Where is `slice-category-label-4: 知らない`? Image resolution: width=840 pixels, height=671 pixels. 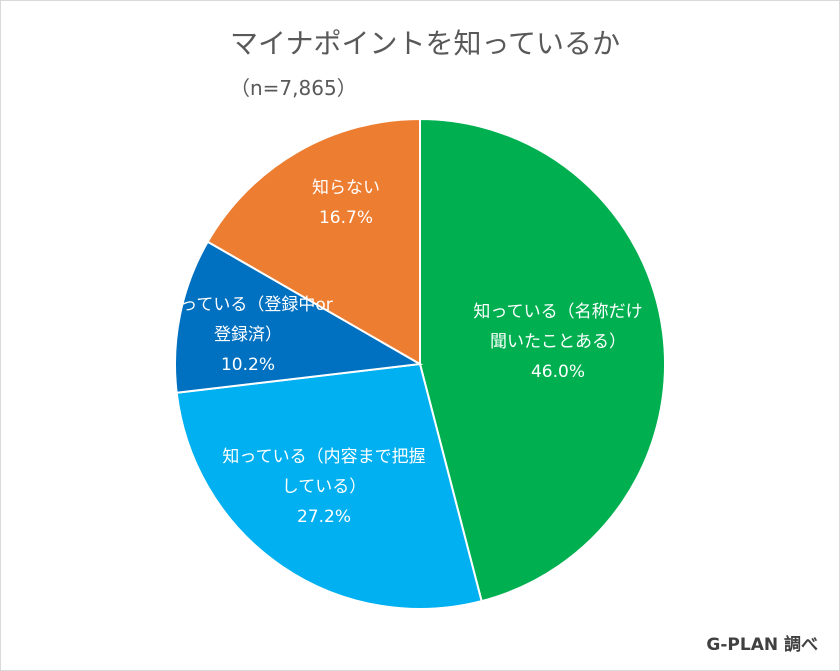
slice-category-label-4: 知らない is located at coordinates (346, 188).